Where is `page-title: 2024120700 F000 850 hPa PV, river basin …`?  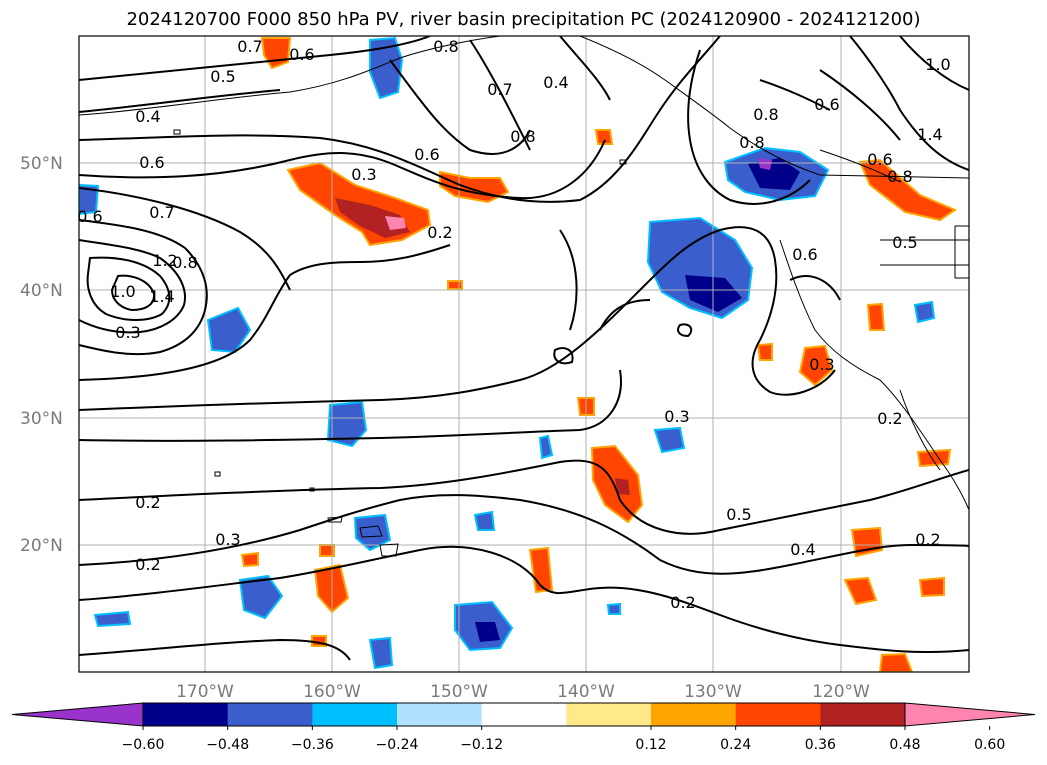 page-title: 2024120700 F000 850 hPa PV, river basin … is located at coordinates (523, 19).